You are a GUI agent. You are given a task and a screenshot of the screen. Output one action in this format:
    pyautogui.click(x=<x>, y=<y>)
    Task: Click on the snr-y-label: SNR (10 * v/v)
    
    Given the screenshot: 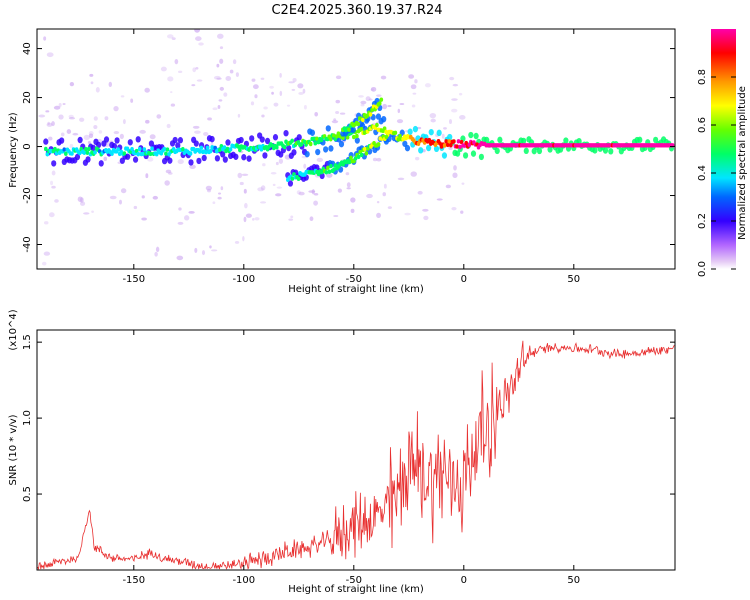 What is the action you would take?
    pyautogui.click(x=13, y=449)
    